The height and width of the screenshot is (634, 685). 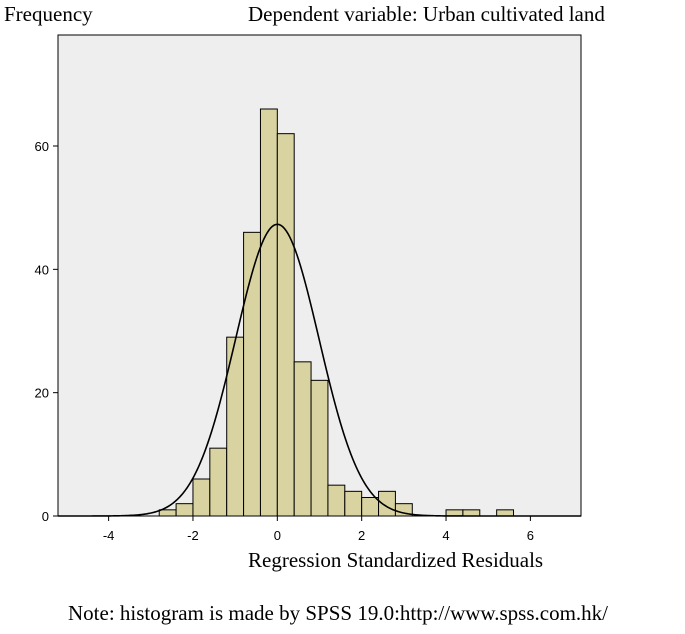 I want to click on y-tick-label: 0, so click(x=45, y=516).